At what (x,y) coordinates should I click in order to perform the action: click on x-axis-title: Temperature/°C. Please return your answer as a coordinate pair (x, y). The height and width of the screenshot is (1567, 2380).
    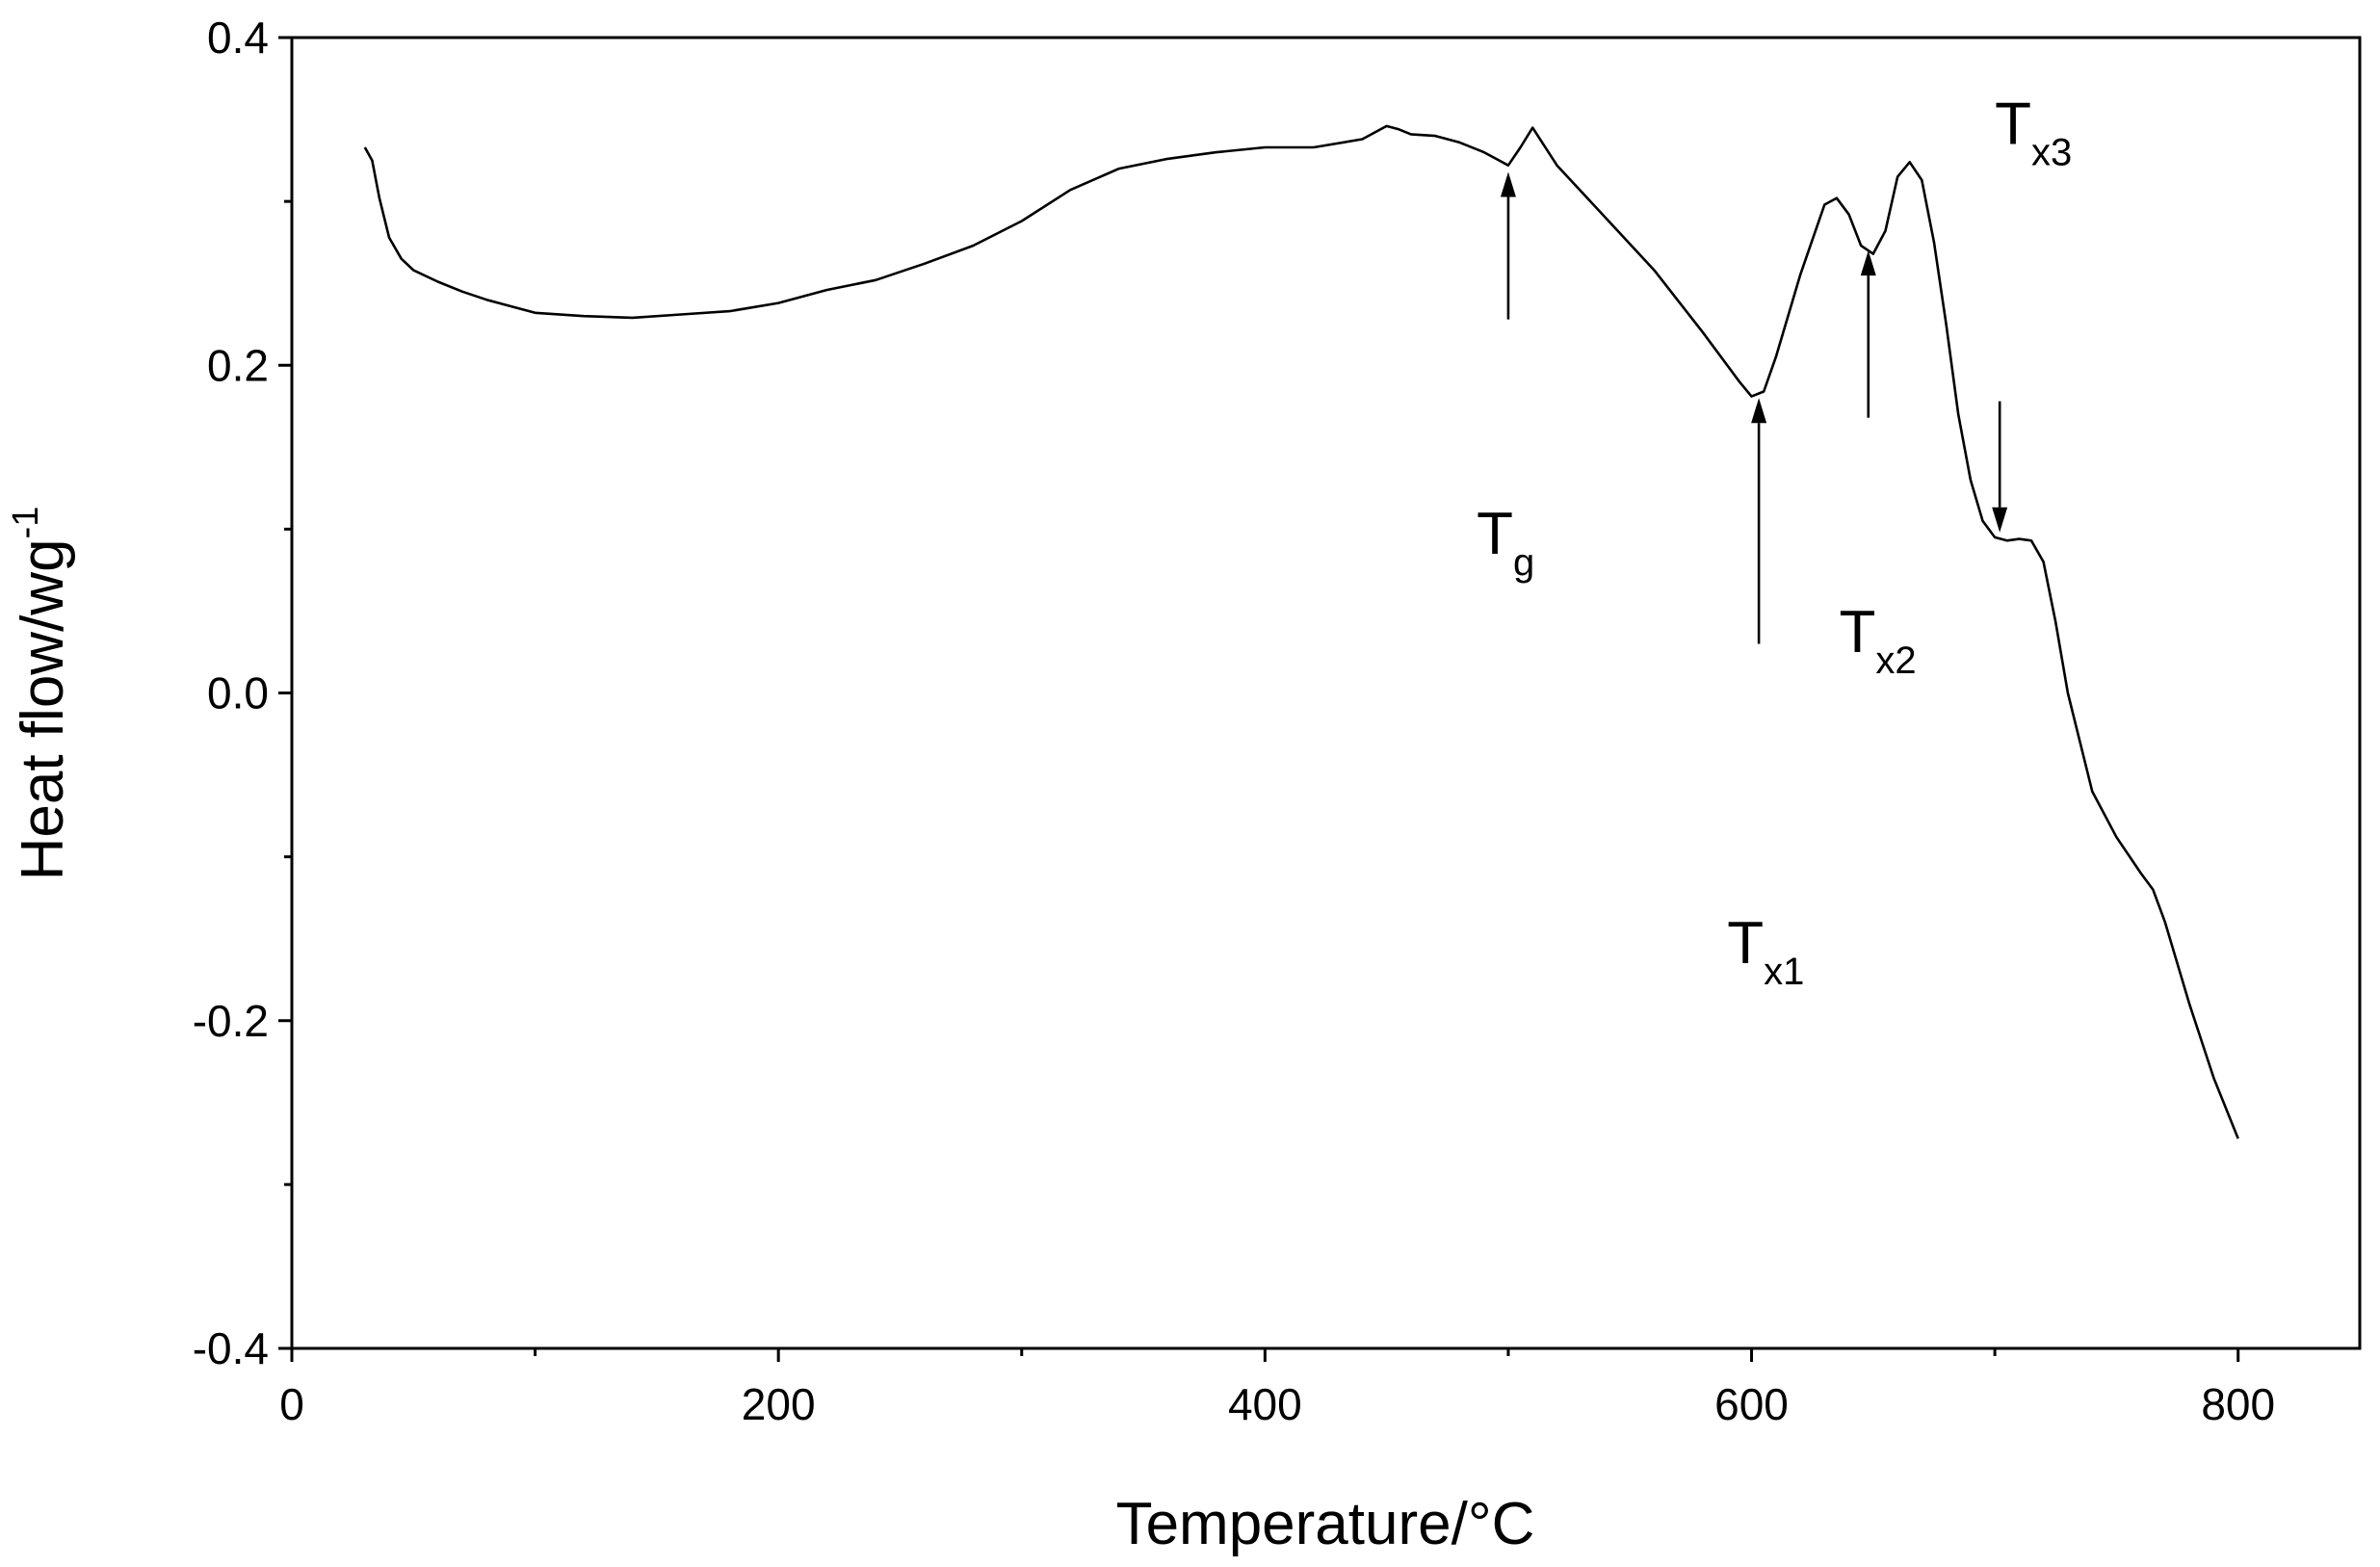
    Looking at the image, I should click on (1326, 1524).